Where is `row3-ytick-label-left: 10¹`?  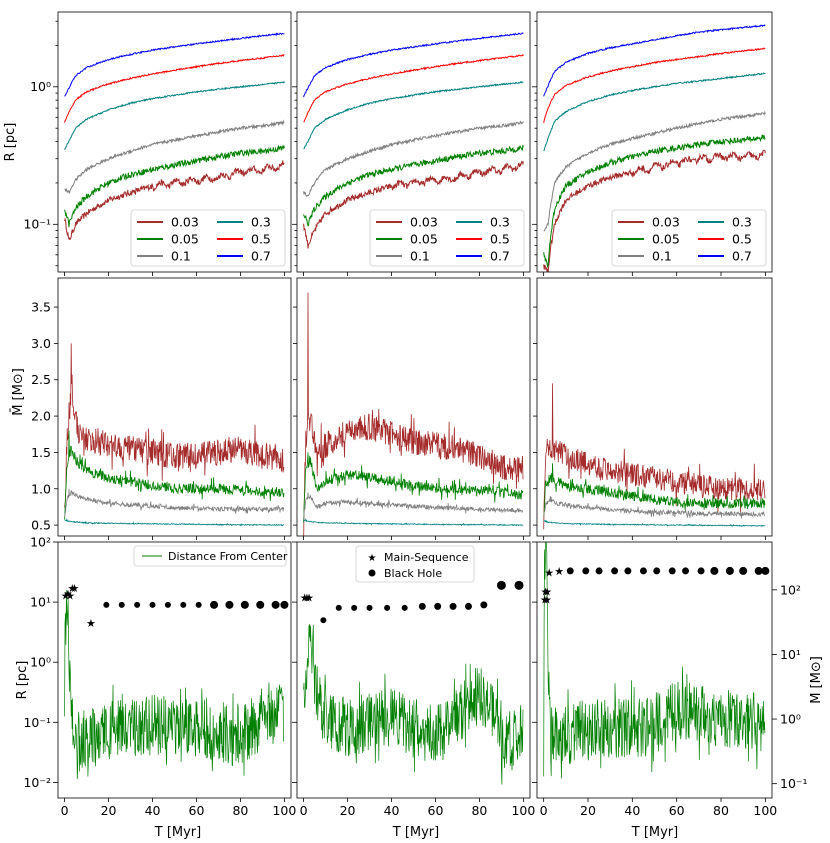
row3-ytick-label-left: 10¹ is located at coordinates (40, 602).